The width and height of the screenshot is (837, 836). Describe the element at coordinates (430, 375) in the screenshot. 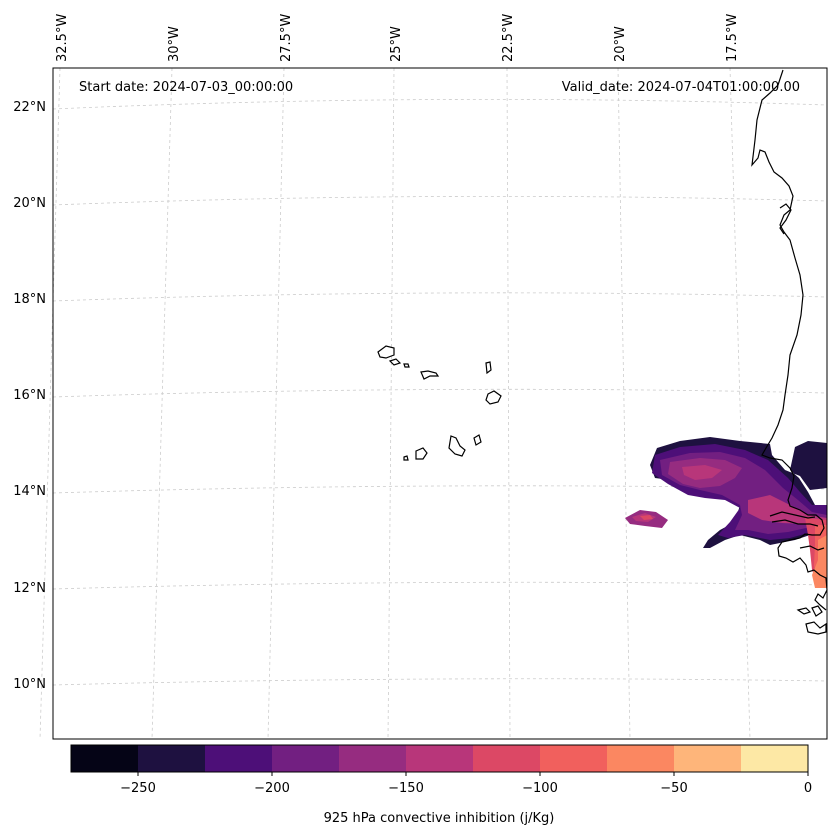

I see `island-sao-nicolau` at that location.